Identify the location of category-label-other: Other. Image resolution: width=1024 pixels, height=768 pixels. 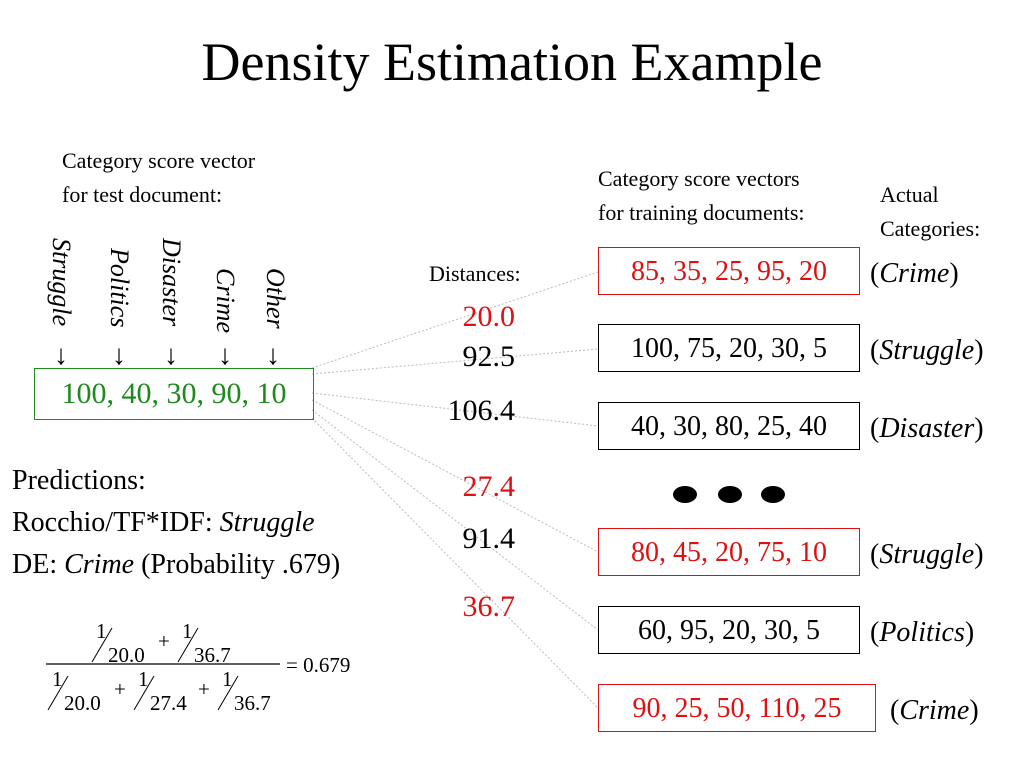
(275, 298).